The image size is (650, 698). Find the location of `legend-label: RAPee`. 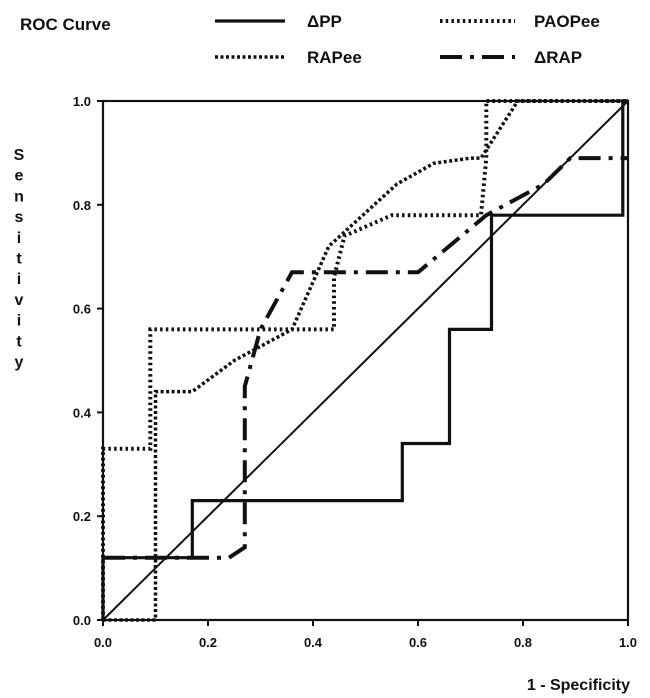

legend-label: RAPee is located at coordinates (334, 57).